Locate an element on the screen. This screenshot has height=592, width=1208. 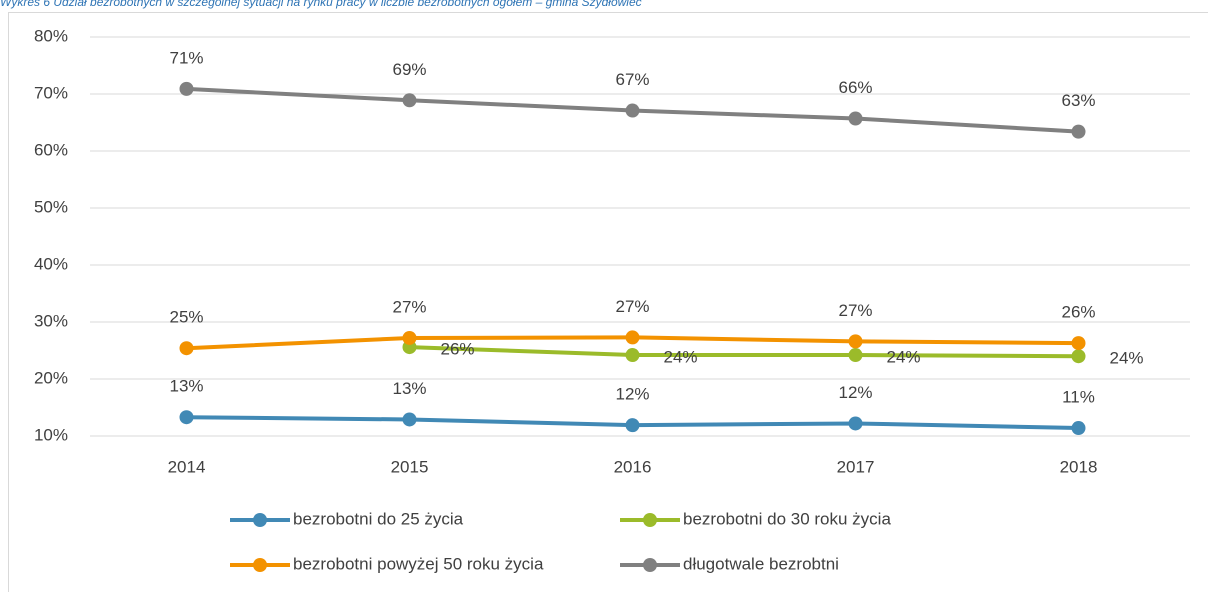
y-tick-label: 10% is located at coordinates (51, 434).